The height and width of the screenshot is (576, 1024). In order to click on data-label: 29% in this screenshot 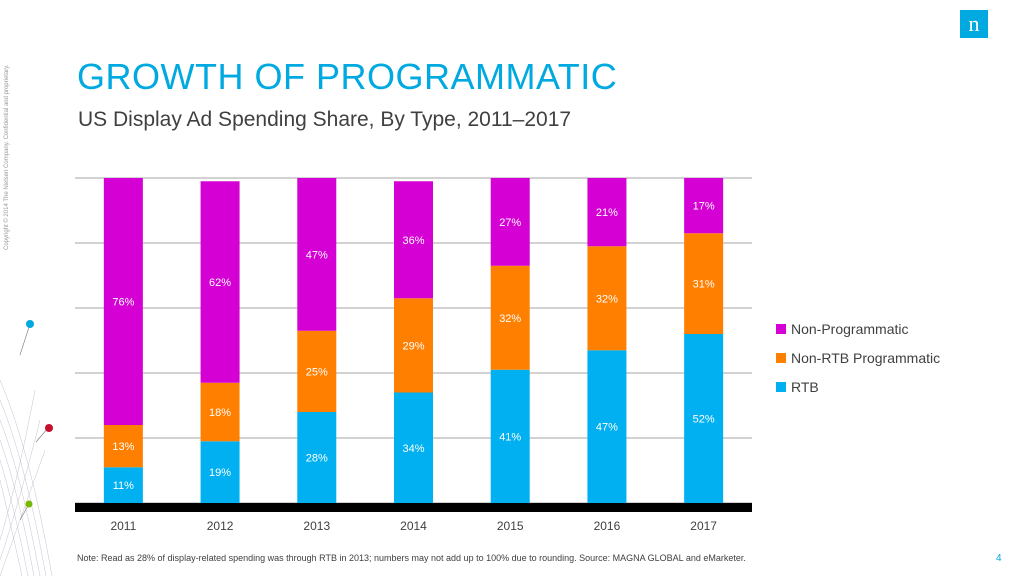, I will do `click(413, 346)`.